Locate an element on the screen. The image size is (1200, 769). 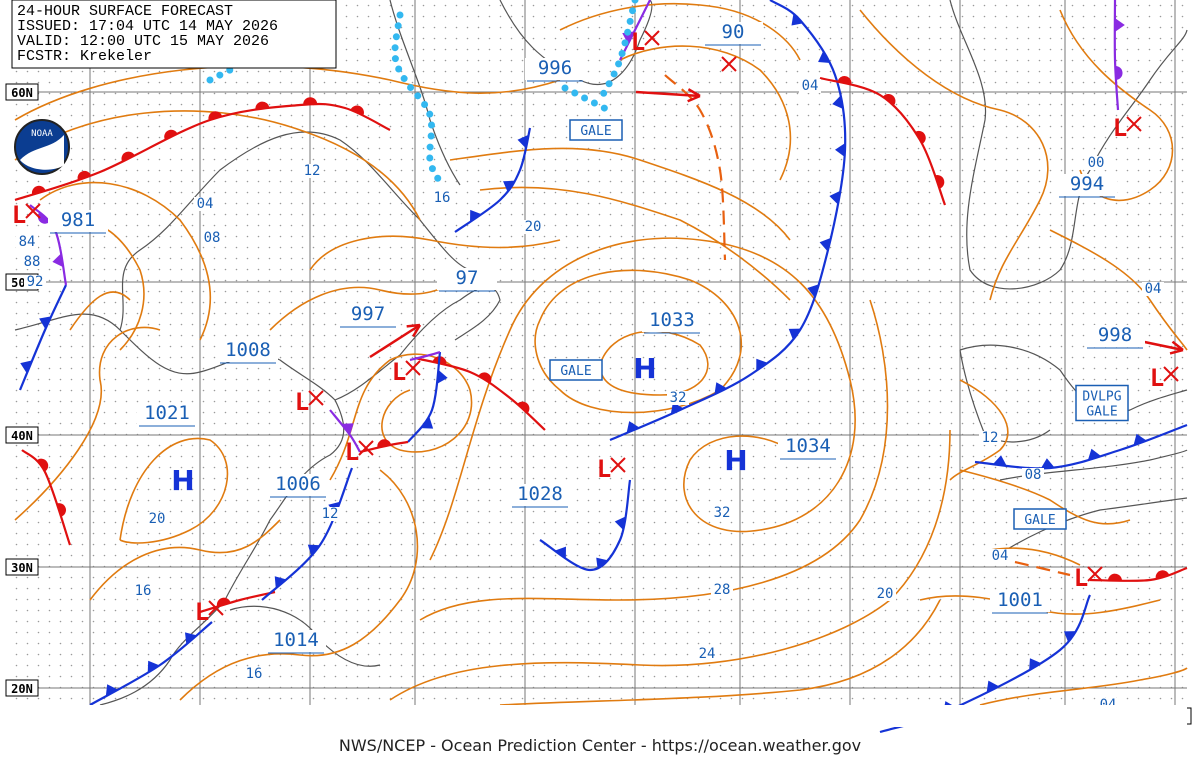
warning-text: GALE is located at coordinates (1039, 520).